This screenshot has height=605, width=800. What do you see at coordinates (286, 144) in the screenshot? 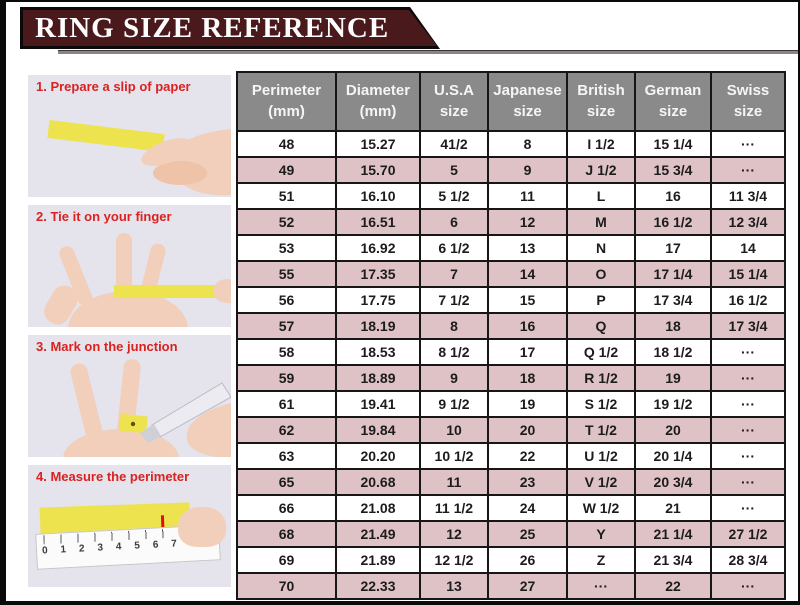
I see `table-cell: 48` at bounding box center [286, 144].